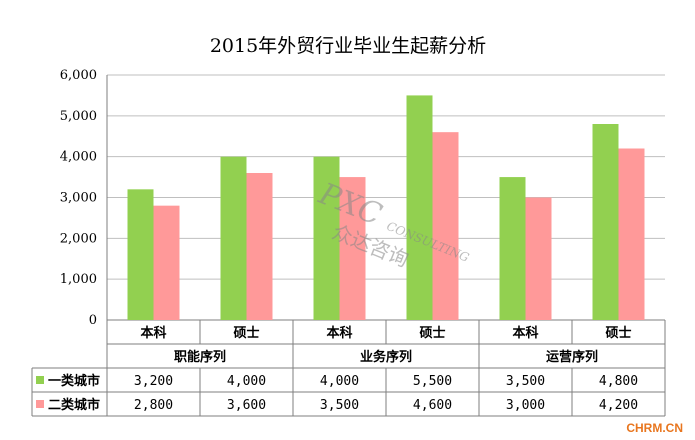  Describe the element at coordinates (618, 381) in the screenshot. I see `data-label: 4,800` at that location.